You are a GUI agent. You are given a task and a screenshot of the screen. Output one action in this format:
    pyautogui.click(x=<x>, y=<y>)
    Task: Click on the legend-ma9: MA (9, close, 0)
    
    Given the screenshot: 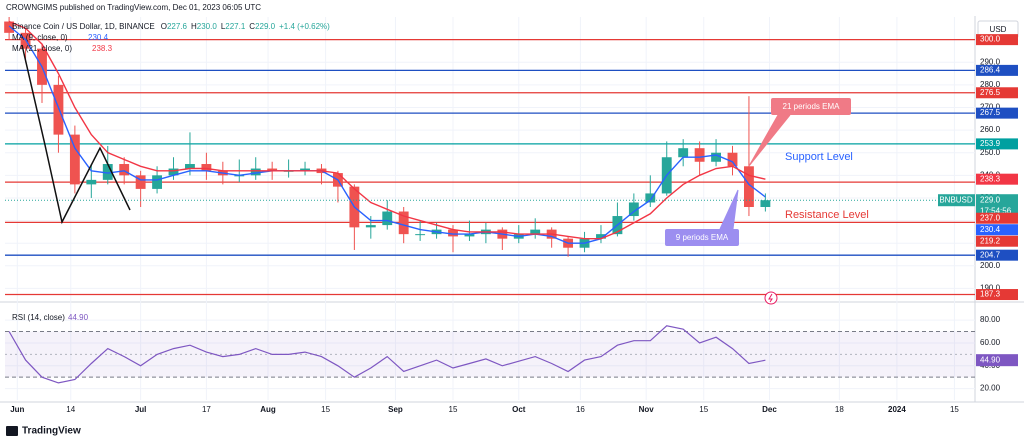 What is the action you would take?
    pyautogui.click(x=40, y=37)
    